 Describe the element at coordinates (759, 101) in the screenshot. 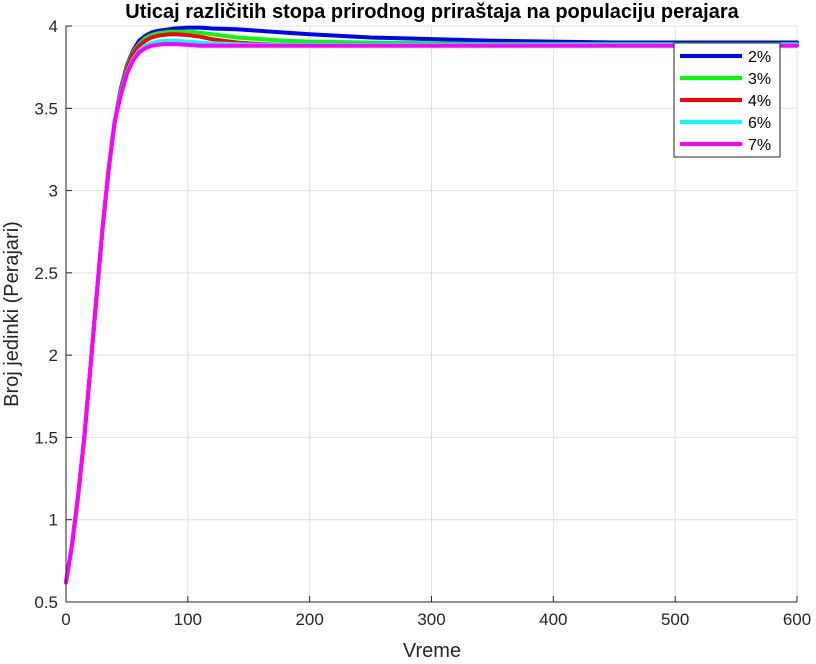

I see `legend-label: 4%` at that location.